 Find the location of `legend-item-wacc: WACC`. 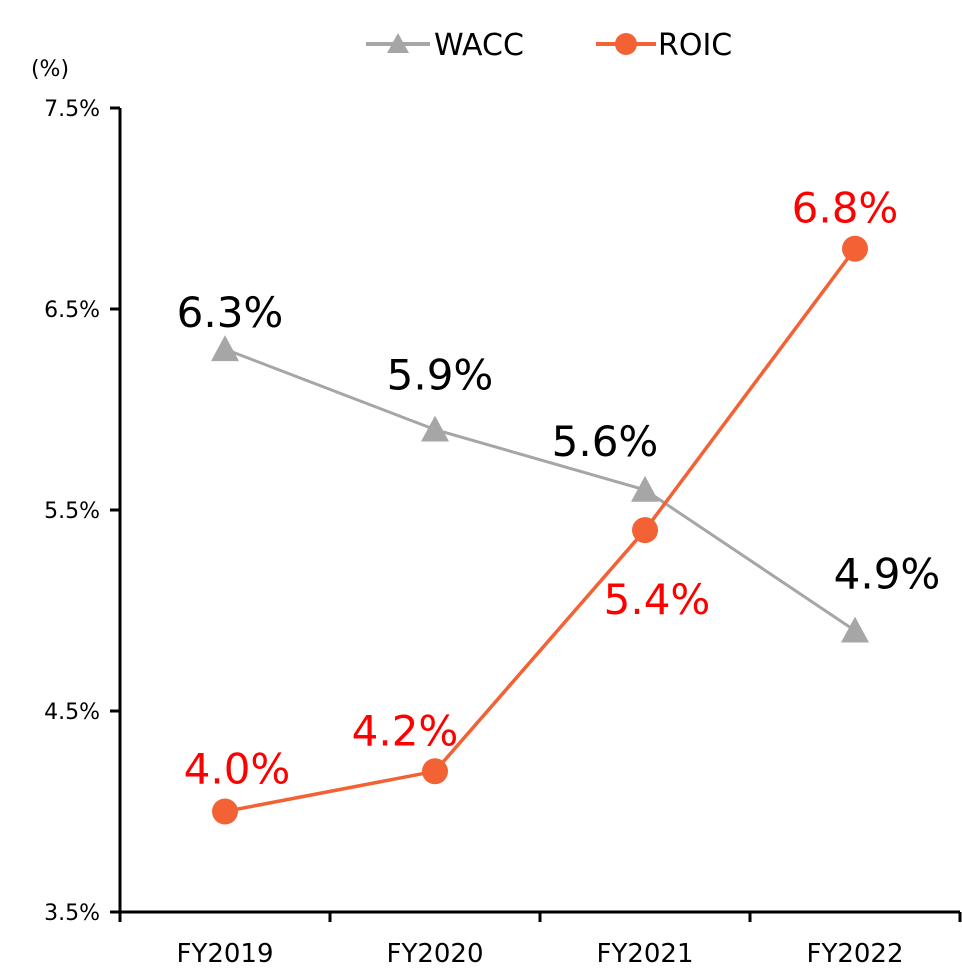

legend-item-wacc: WACC is located at coordinates (445, 45).